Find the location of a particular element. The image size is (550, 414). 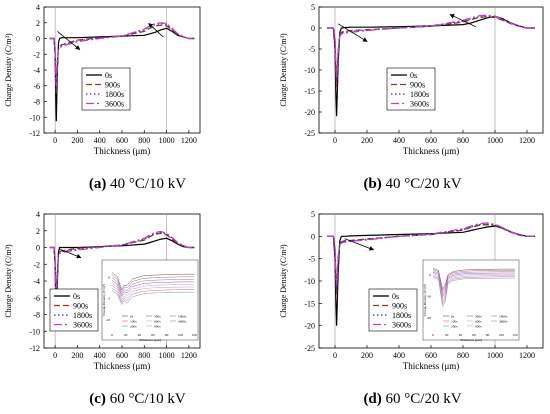

caption-b: (b) 40 °C/20 kV is located at coordinates (412, 184).